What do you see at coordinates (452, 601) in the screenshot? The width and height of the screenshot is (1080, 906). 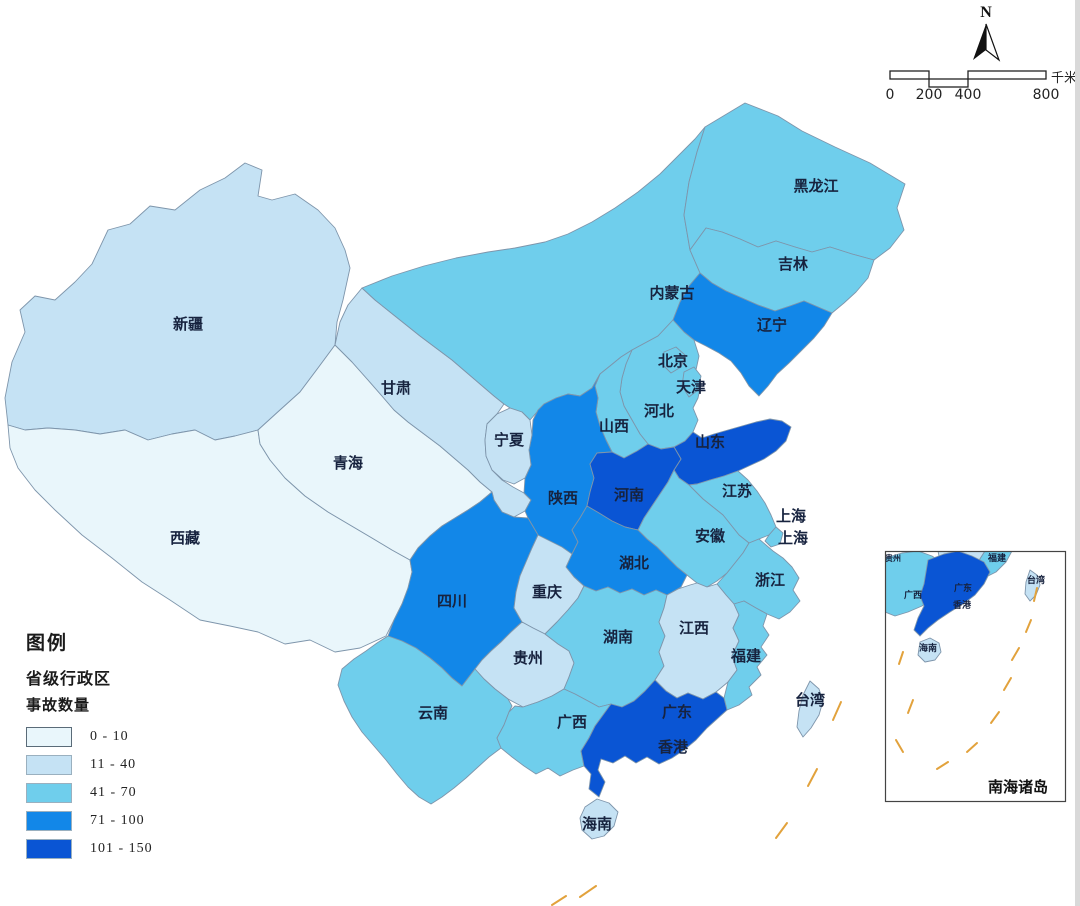 I see `province-label-sichuan: 四川` at bounding box center [452, 601].